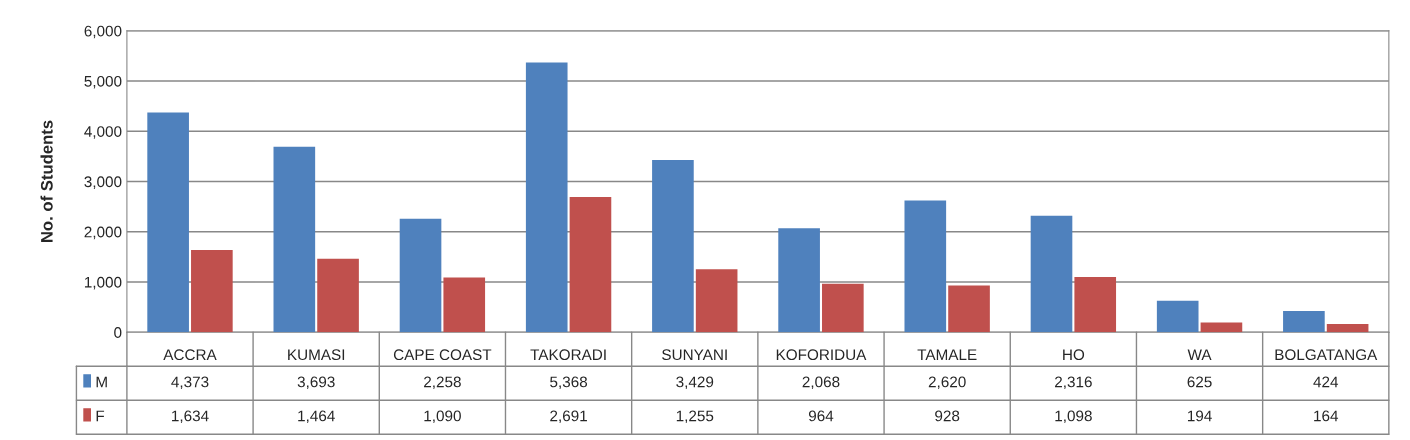 This screenshot has height=440, width=1410. What do you see at coordinates (442, 355) in the screenshot?
I see `x-tick-label: CAPE COAST` at bounding box center [442, 355].